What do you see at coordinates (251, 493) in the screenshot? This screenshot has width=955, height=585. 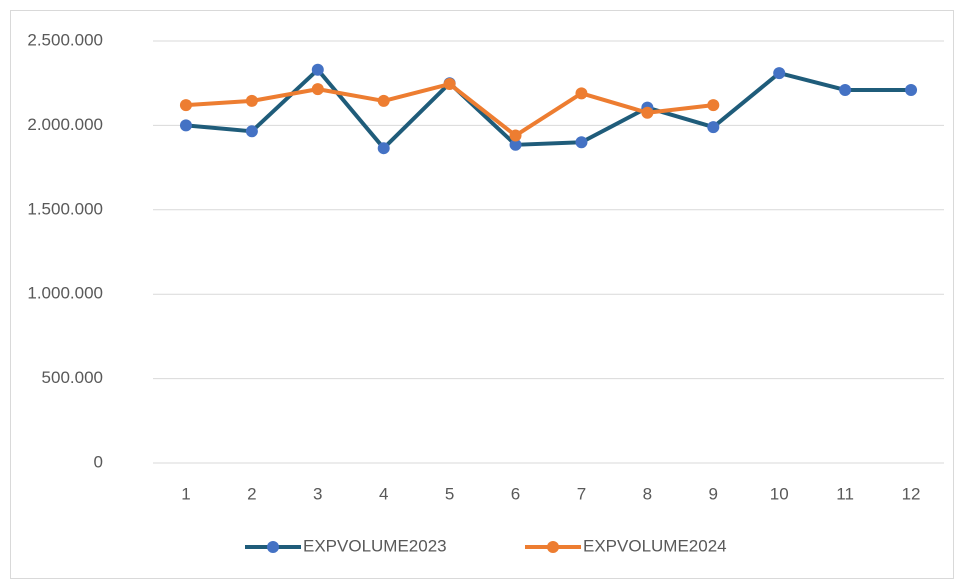 I see `x-tick-label: 2` at bounding box center [251, 493].